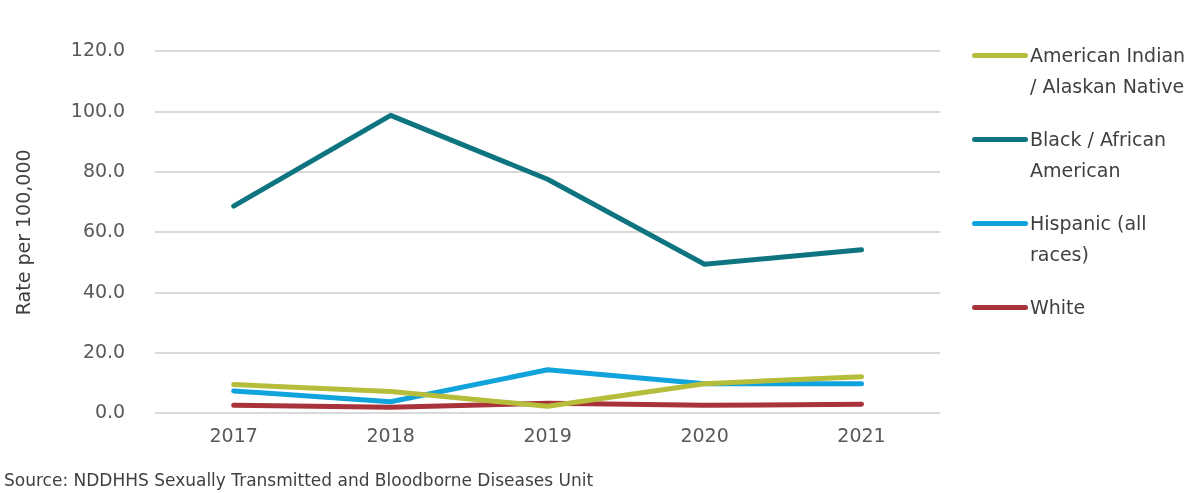 The height and width of the screenshot is (493, 1194). I want to click on legend-label: White, so click(1058, 307).